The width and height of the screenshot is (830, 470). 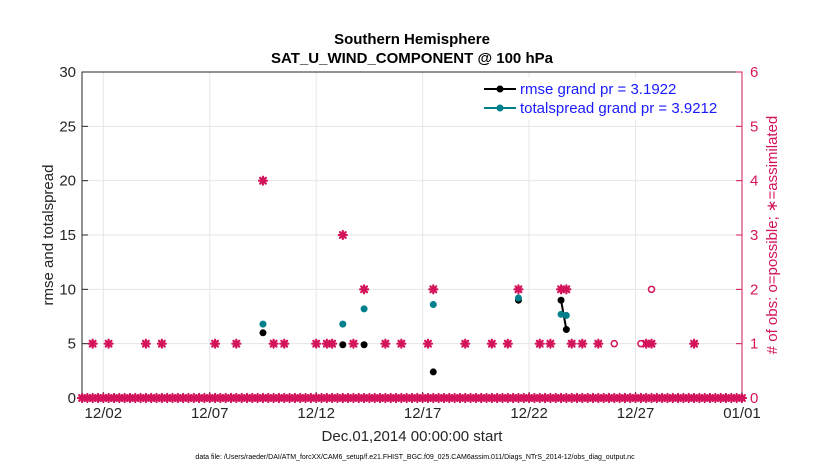 I want to click on x-tick-label: 12/07, so click(x=210, y=413).